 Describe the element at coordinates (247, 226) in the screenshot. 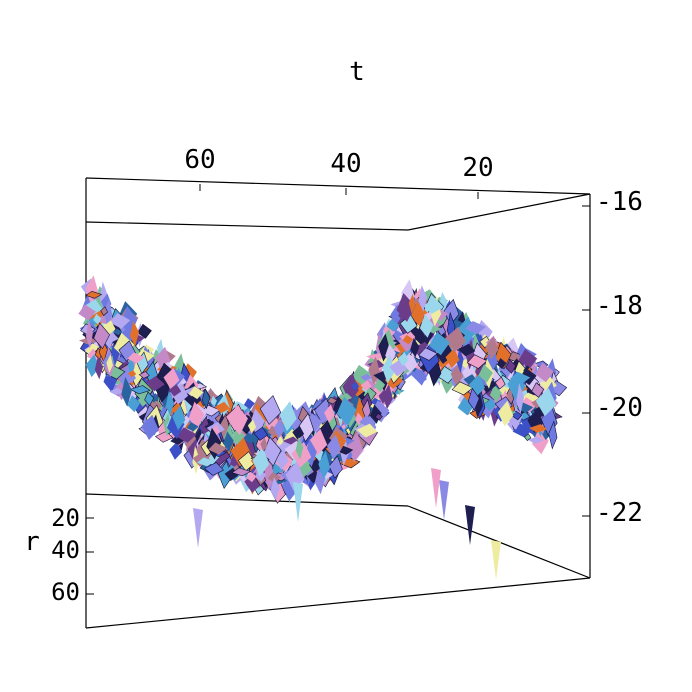

I see `box-edge-inner-top` at that location.